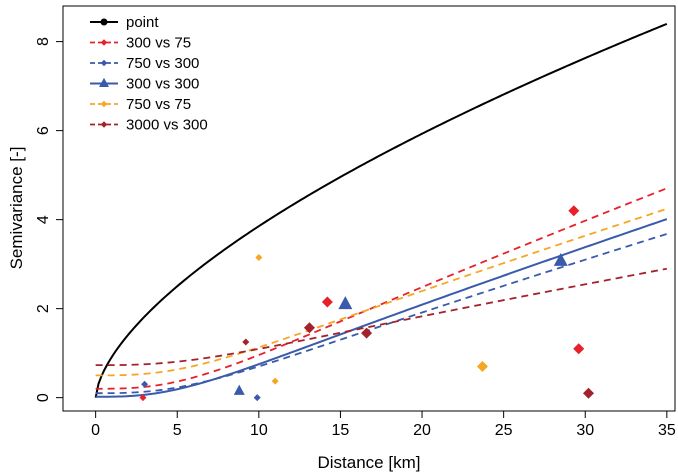 The image size is (678, 474). Describe the element at coordinates (422, 430) in the screenshot. I see `x-tick-label: 20` at that location.